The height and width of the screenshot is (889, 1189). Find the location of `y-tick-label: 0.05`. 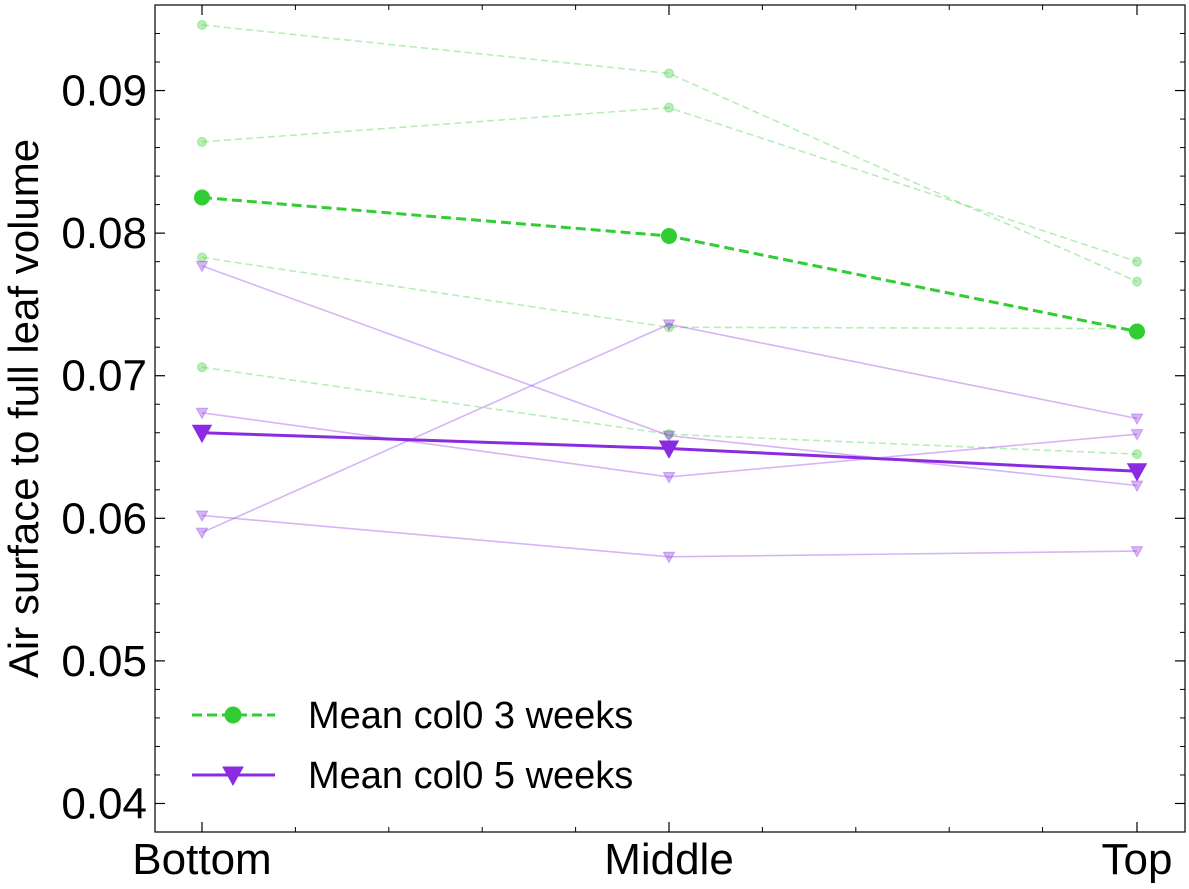

y-tick-label: 0.05 is located at coordinates (104, 661).